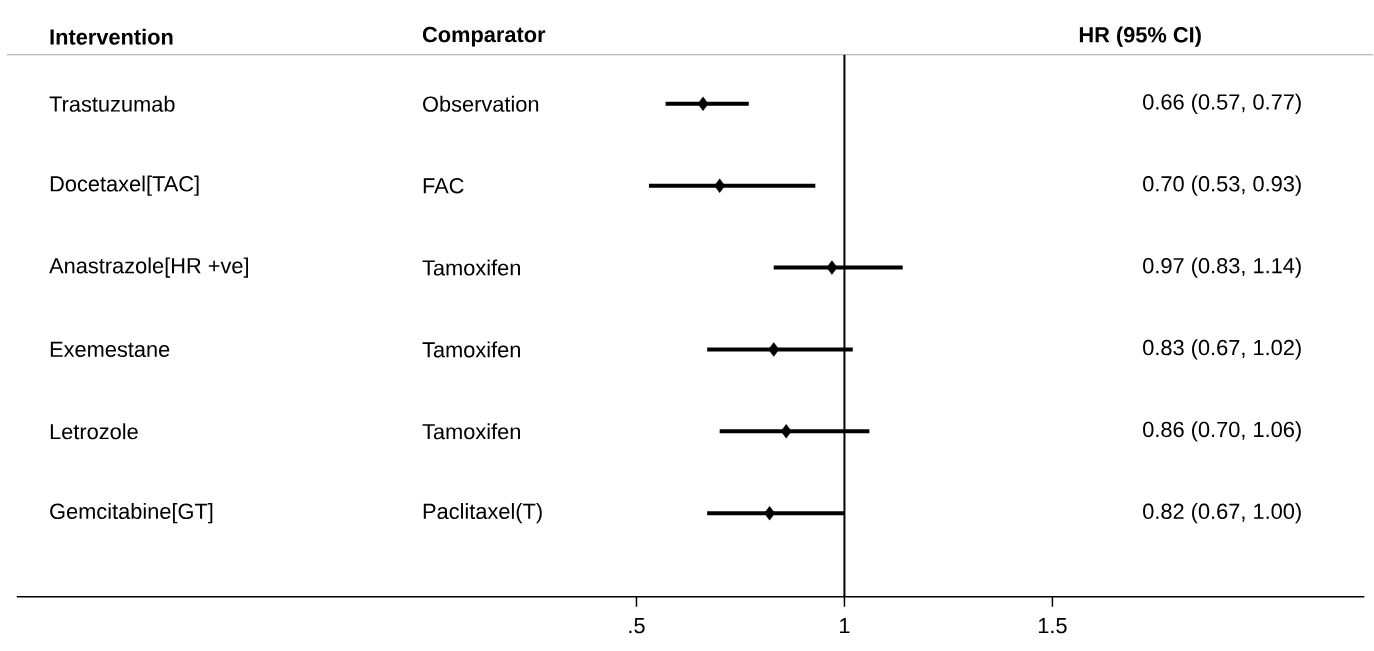 The width and height of the screenshot is (1374, 651). Describe the element at coordinates (484, 36) in the screenshot. I see `text: Comparator` at that location.